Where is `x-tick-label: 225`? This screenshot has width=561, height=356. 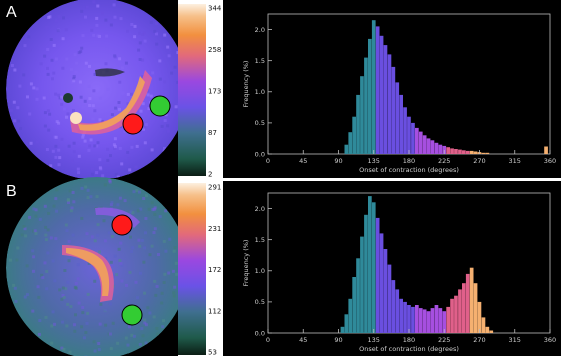
x-tick-label: 225 is located at coordinates (444, 161).